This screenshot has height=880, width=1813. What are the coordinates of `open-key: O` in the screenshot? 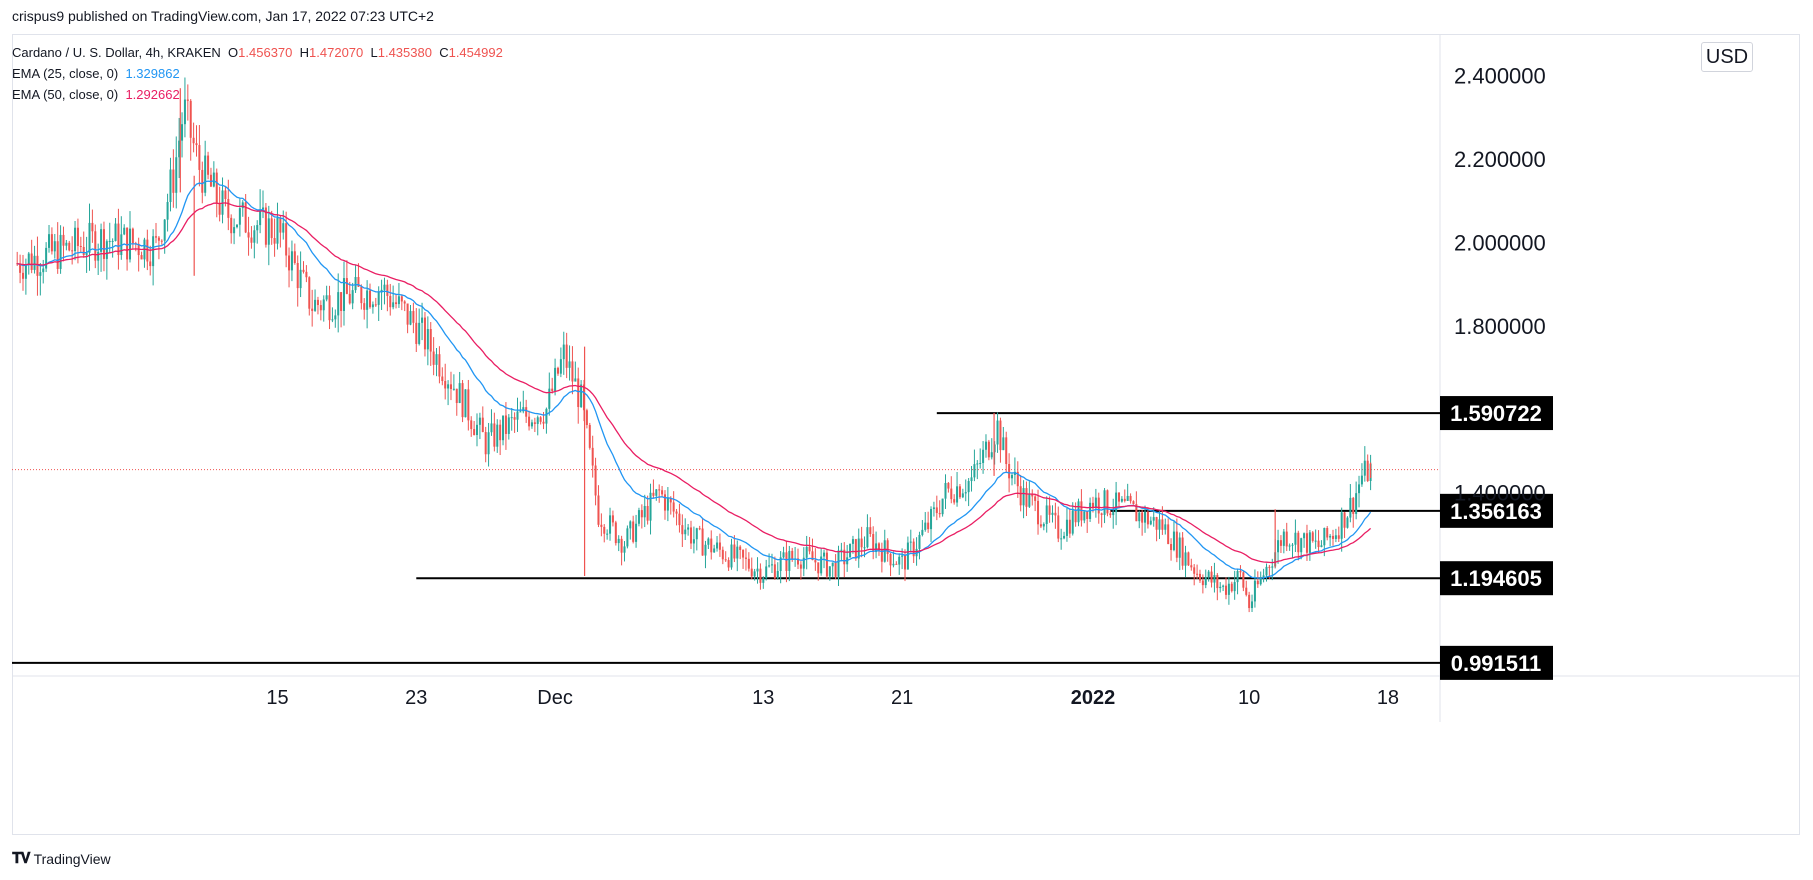 It's located at (233, 52).